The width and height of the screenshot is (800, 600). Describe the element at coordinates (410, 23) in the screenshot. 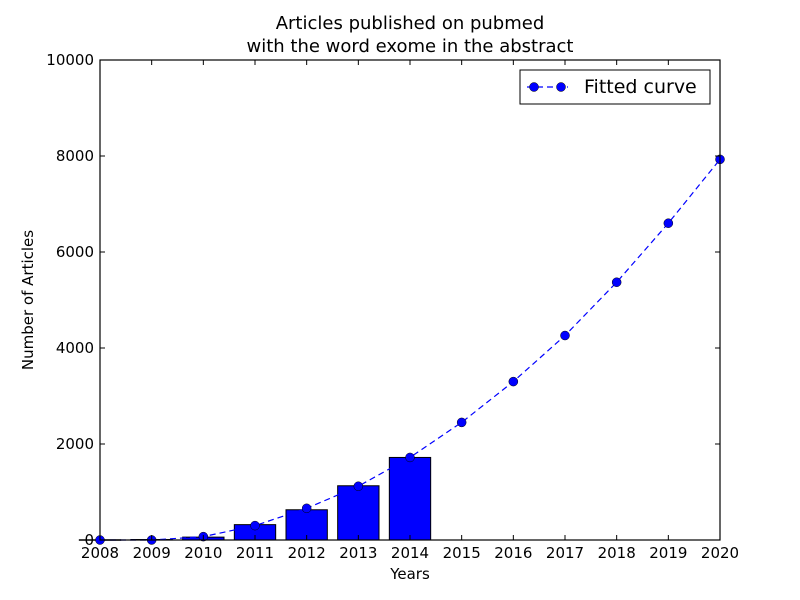

I see `chart-title-line1: Articles published on pubmed` at that location.